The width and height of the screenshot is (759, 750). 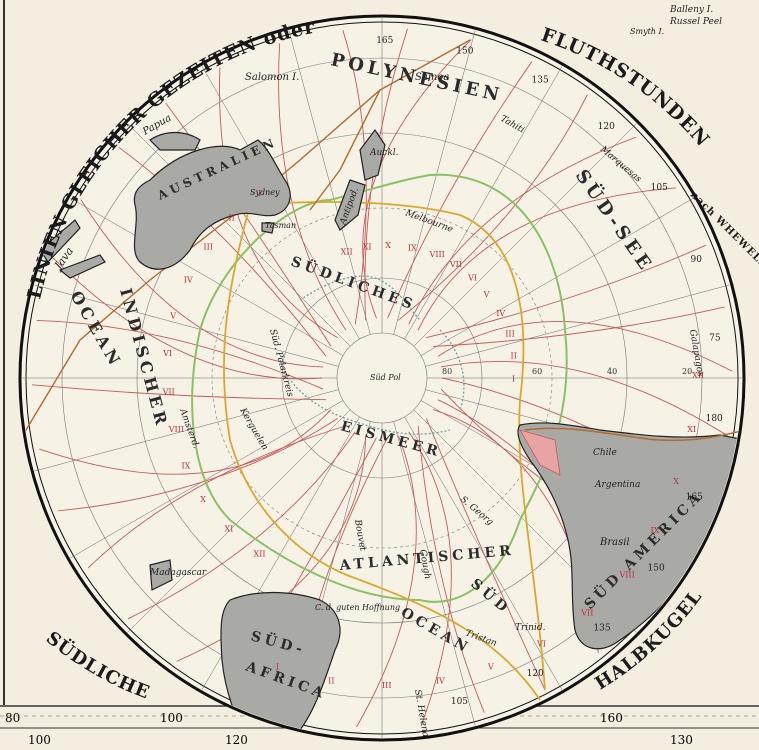 What do you see at coordinates (385, 377) in the screenshot?
I see `label-pole: Süd Pol` at bounding box center [385, 377].